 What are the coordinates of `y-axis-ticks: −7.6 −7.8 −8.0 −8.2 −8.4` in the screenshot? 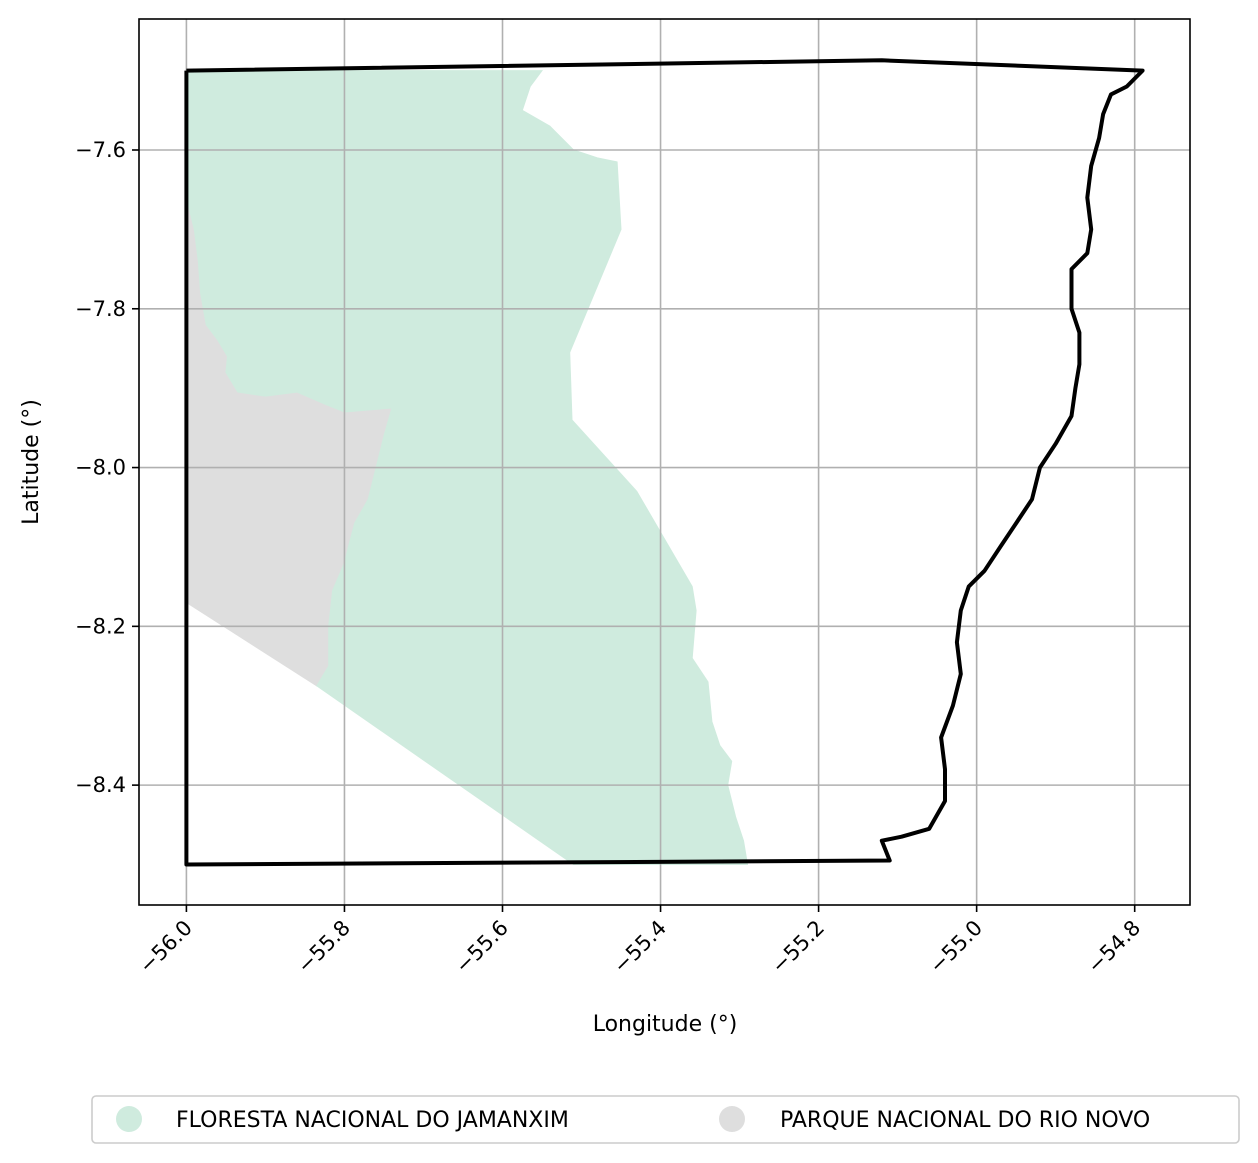 It's located at (107, 467).